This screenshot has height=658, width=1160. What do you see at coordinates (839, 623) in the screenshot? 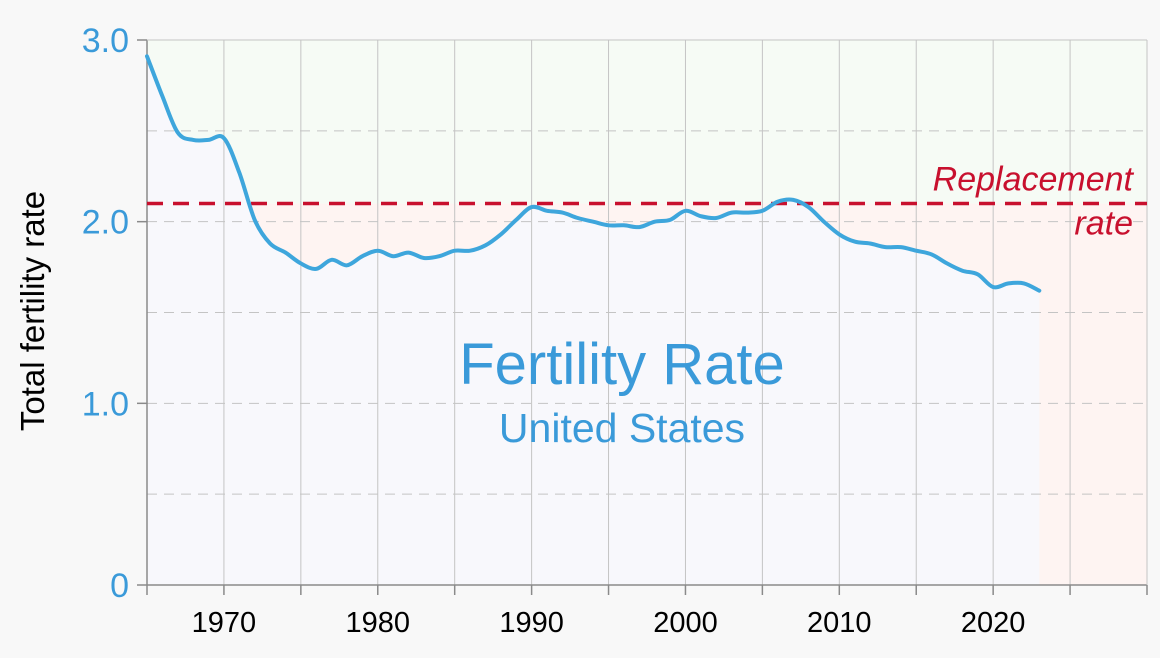
I see `x-tick-label: 2010` at bounding box center [839, 623].